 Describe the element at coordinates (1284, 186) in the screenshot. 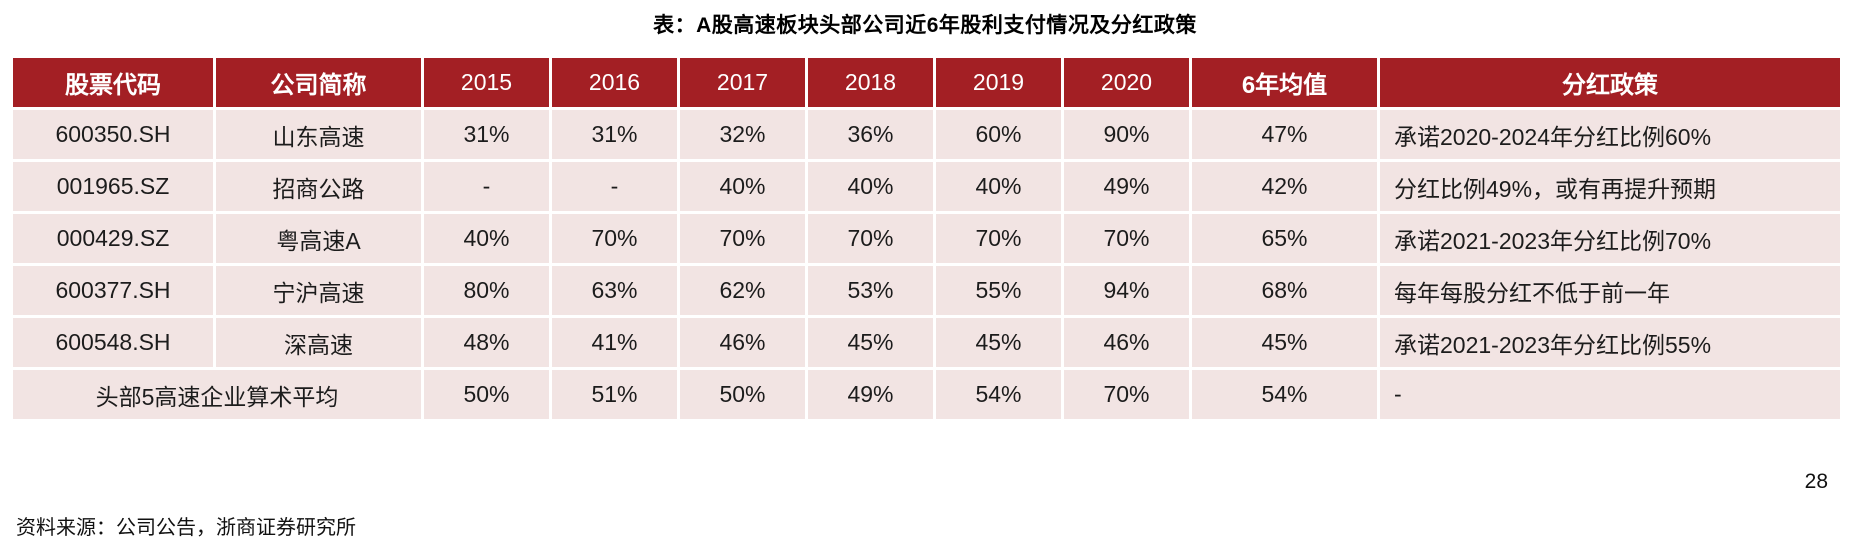

I see `avg-cell: 42%` at that location.